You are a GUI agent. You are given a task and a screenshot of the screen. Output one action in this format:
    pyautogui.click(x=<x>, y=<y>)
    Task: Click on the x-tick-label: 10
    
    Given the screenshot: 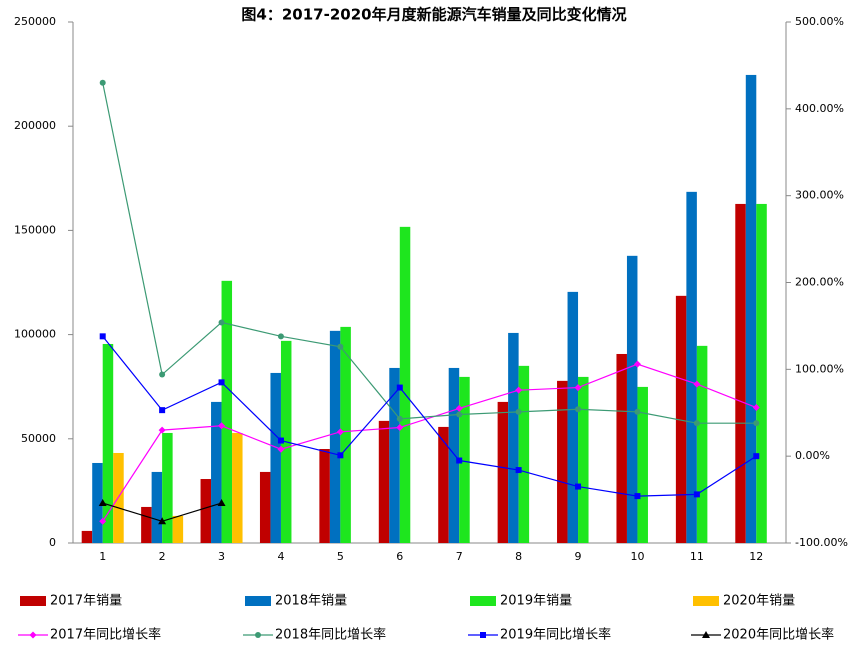 What is the action you would take?
    pyautogui.click(x=637, y=556)
    